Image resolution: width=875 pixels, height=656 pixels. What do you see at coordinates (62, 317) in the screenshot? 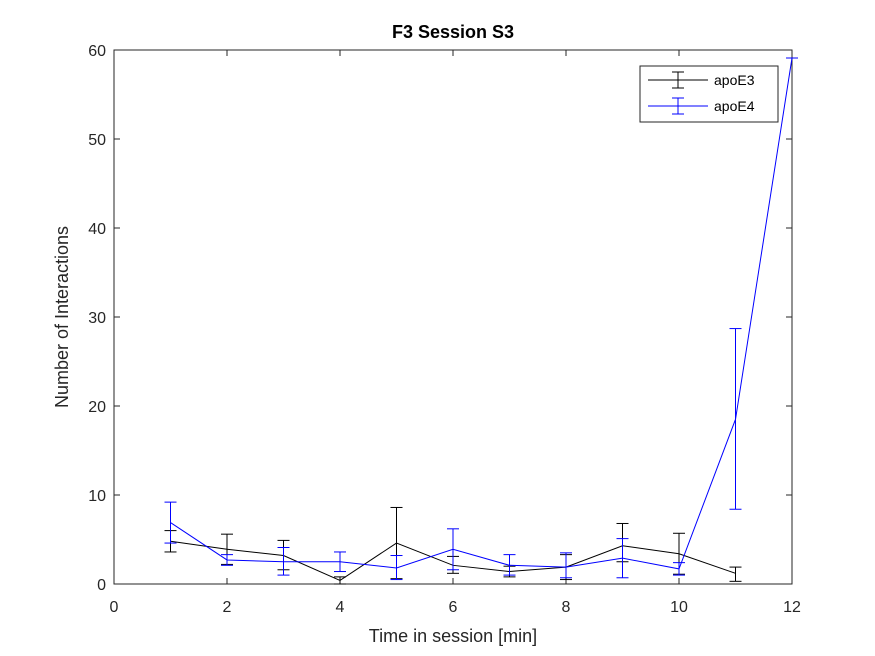
I see `y-axis-label: Number of Interactions` at bounding box center [62, 317].